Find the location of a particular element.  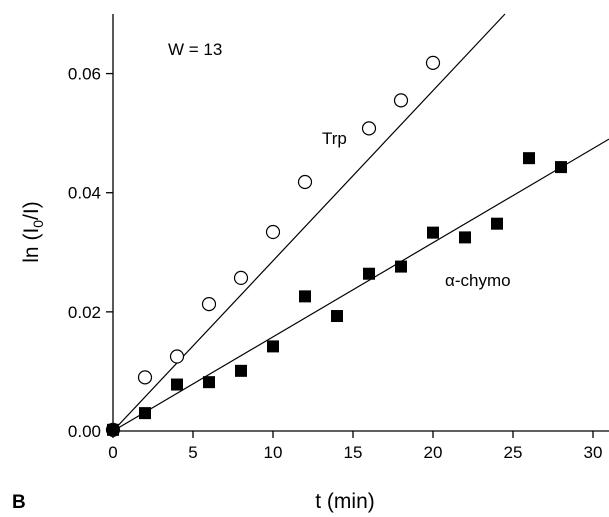

x-tick-label-5: 5 is located at coordinates (192, 452).